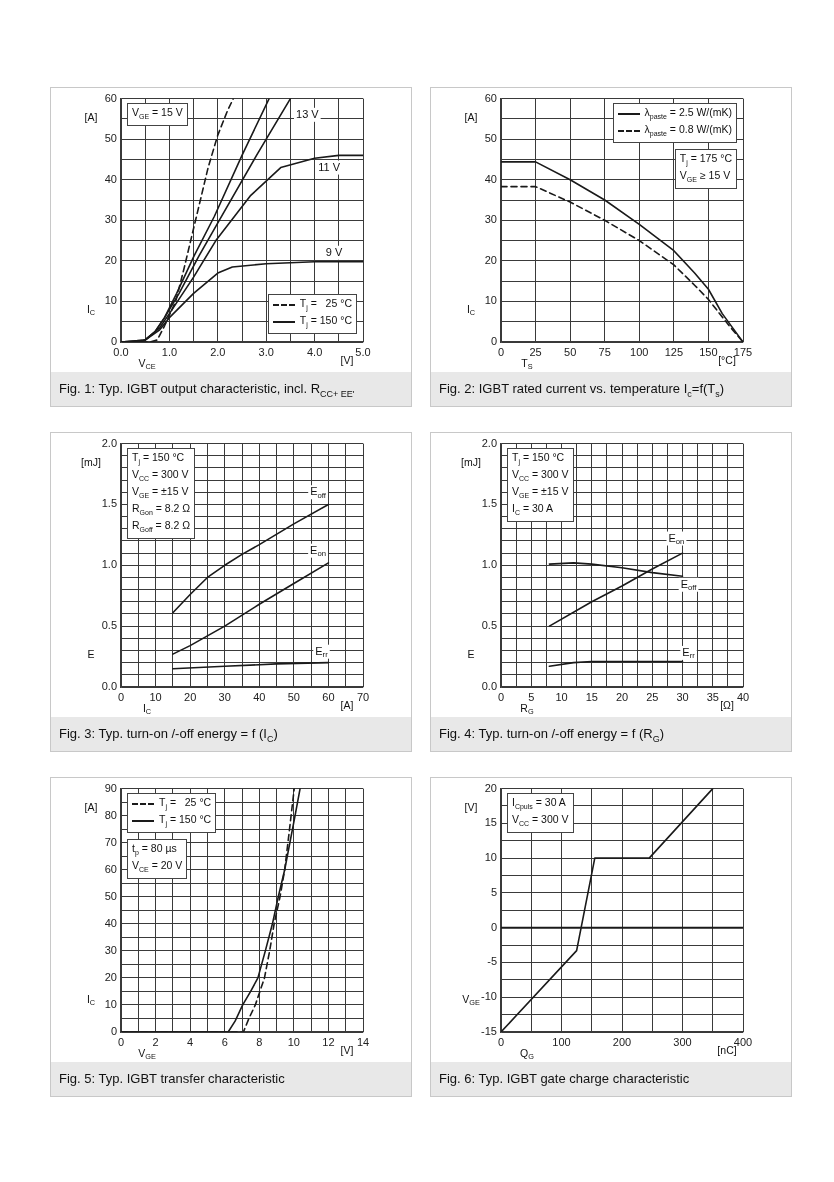  I want to click on x-tick-label: 6, so click(224, 1041).